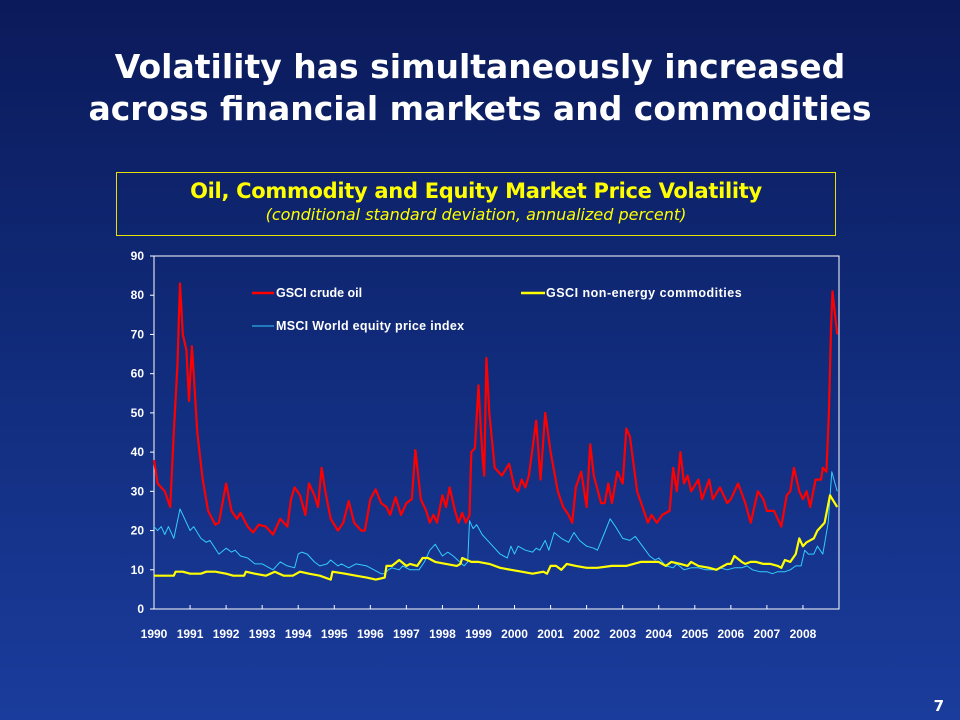 The width and height of the screenshot is (960, 720). Describe the element at coordinates (514, 634) in the screenshot. I see `x-tick-label: 2000` at that location.